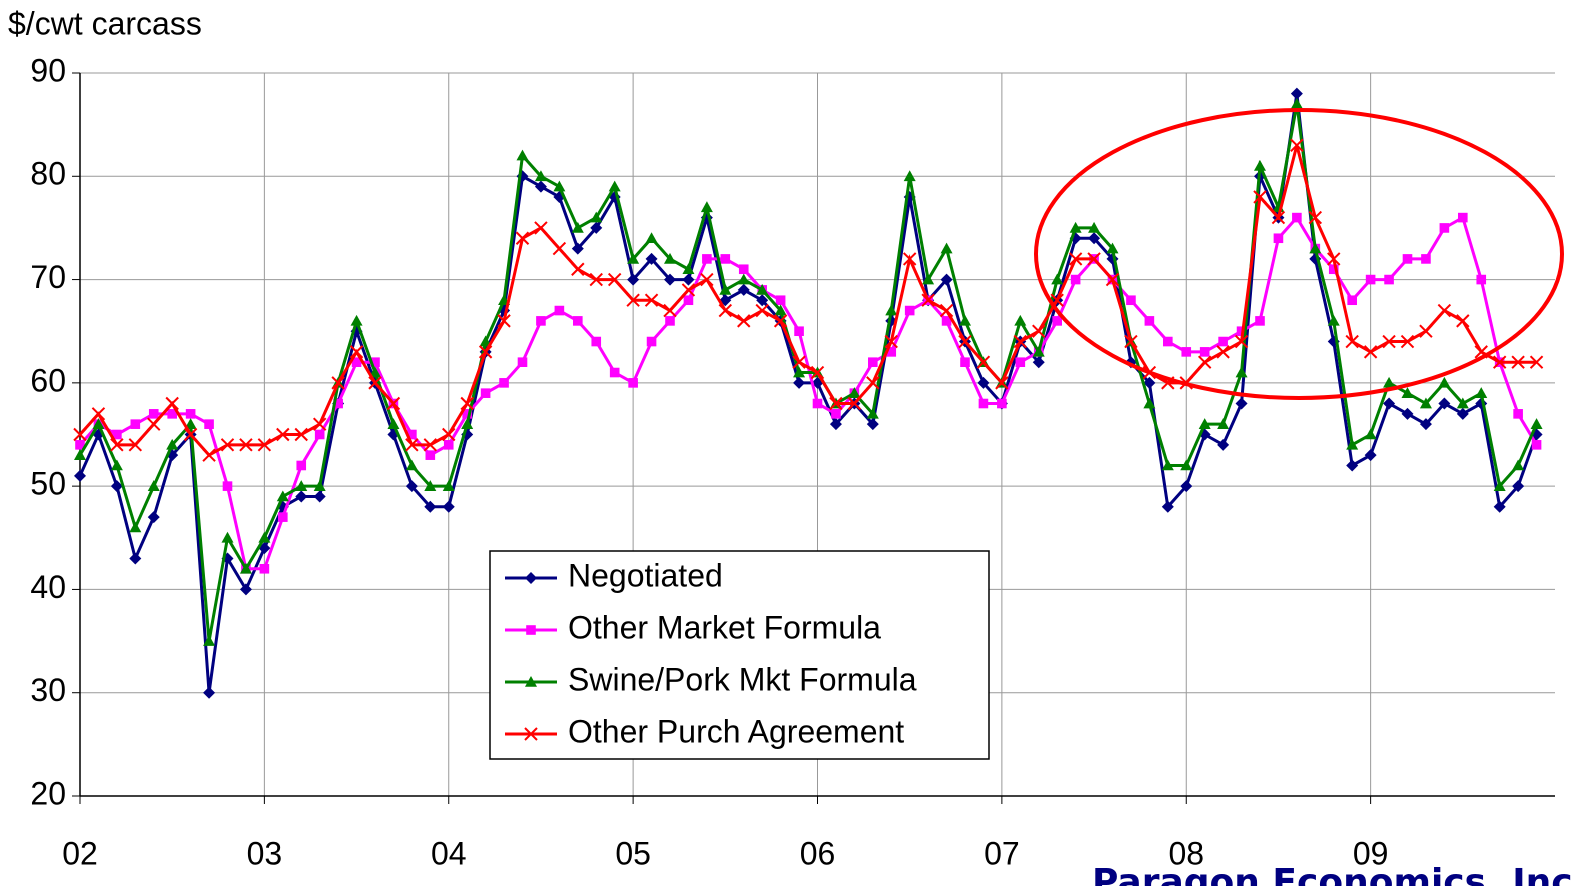  What do you see at coordinates (742, 679) in the screenshot?
I see `legend-label: Swine/Pork Mkt Formula` at bounding box center [742, 679].